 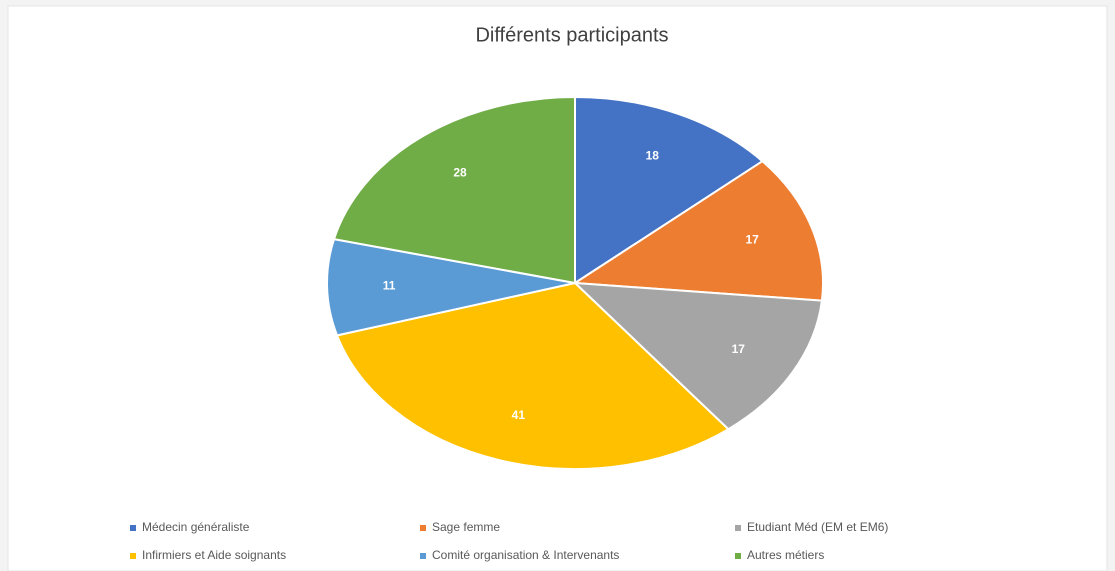 I want to click on legend-label: Comité organisation & Intervenants, so click(x=525, y=555).